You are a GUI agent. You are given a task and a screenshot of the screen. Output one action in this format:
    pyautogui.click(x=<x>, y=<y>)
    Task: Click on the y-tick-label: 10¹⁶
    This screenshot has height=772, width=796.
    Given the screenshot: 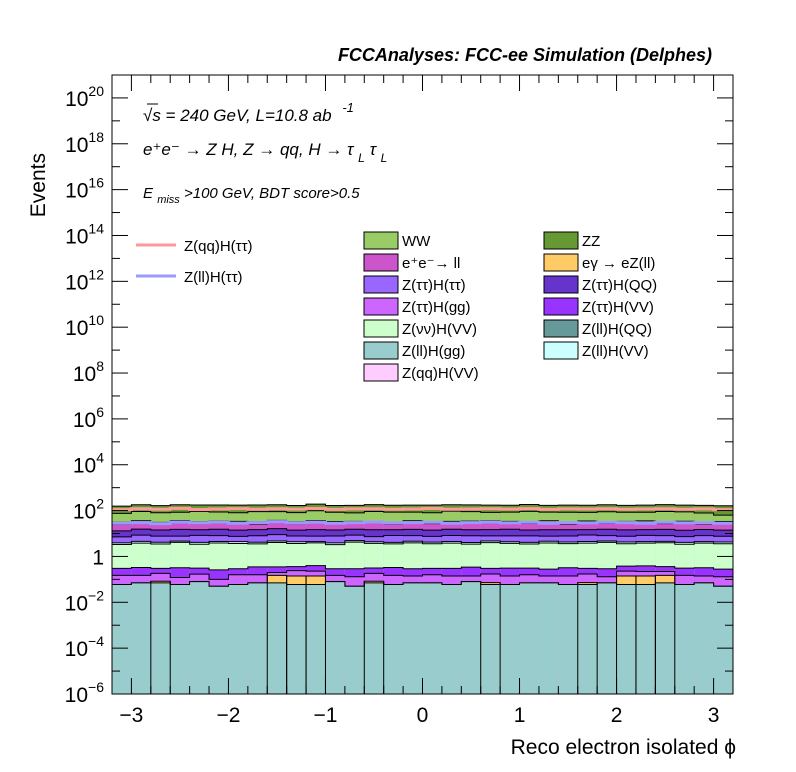 What is the action you would take?
    pyautogui.click(x=84, y=189)
    